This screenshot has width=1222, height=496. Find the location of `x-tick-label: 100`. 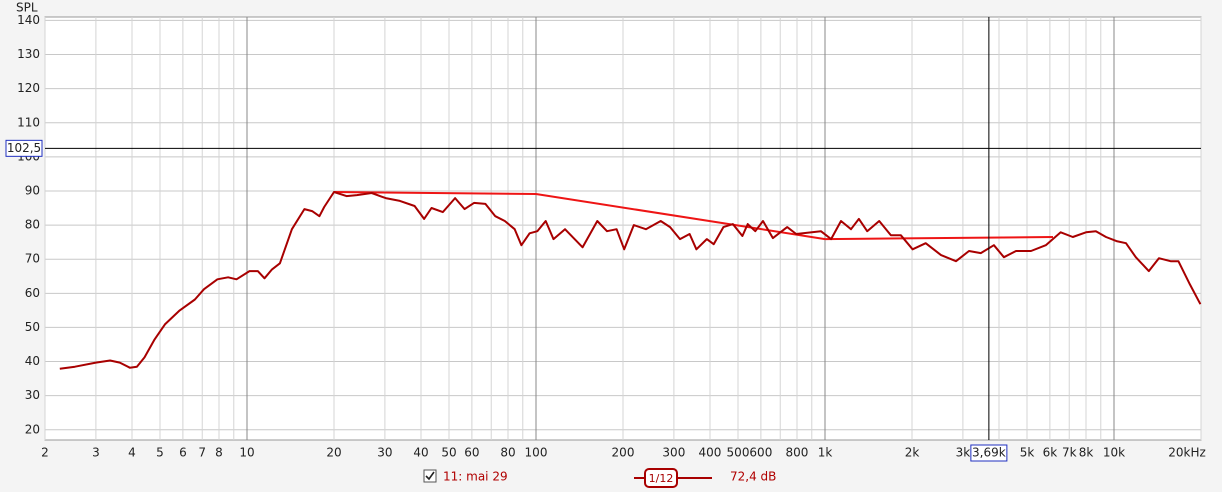

x-tick-label: 100 is located at coordinates (536, 453).